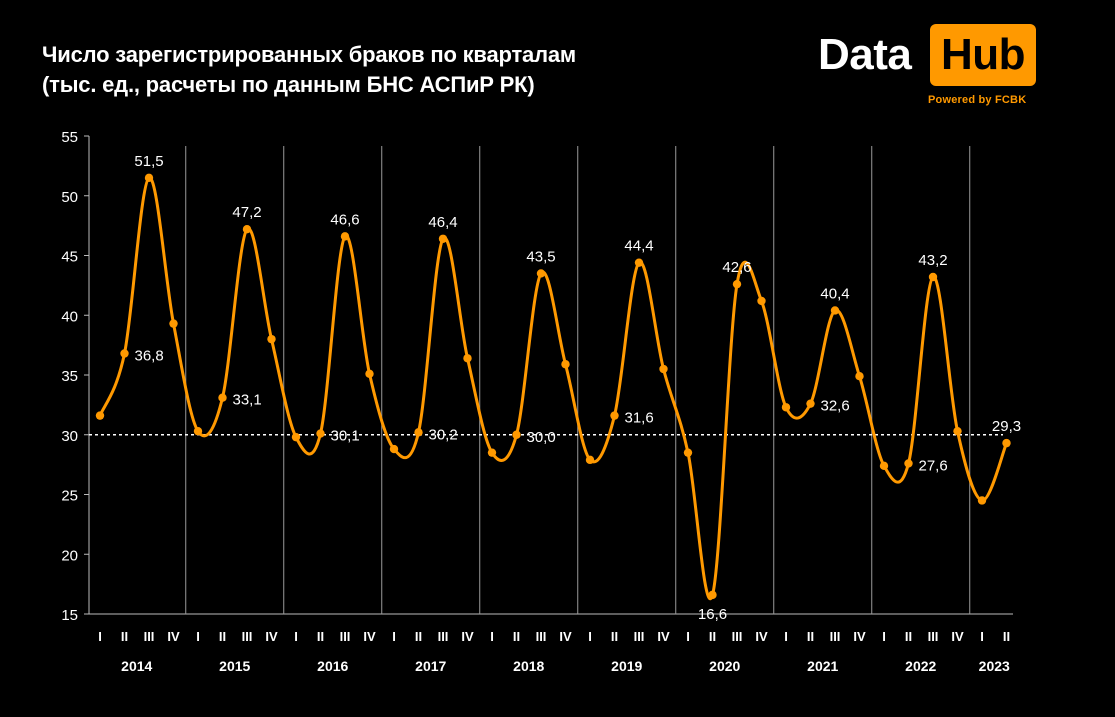 This screenshot has width=1115, height=717. I want to click on data-label: 32,6, so click(835, 406).